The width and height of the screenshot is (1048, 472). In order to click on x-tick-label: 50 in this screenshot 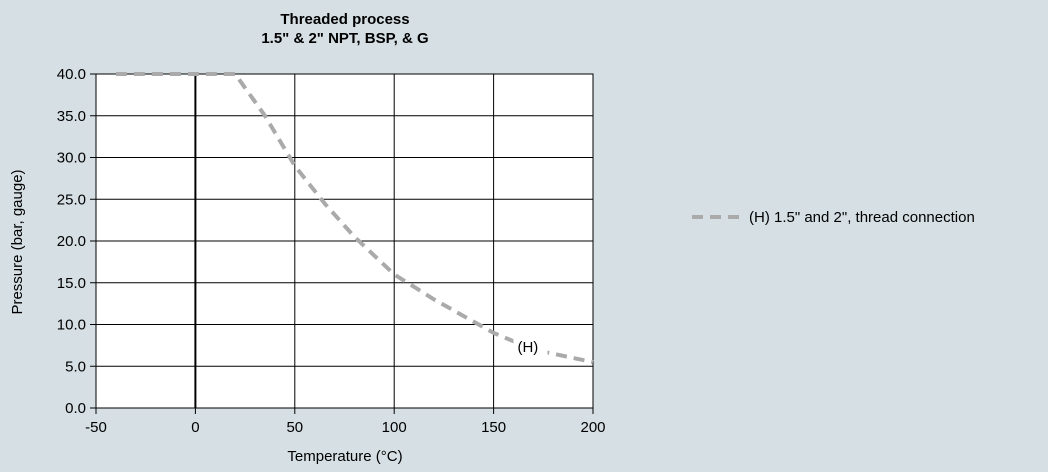, I will do `click(294, 427)`.